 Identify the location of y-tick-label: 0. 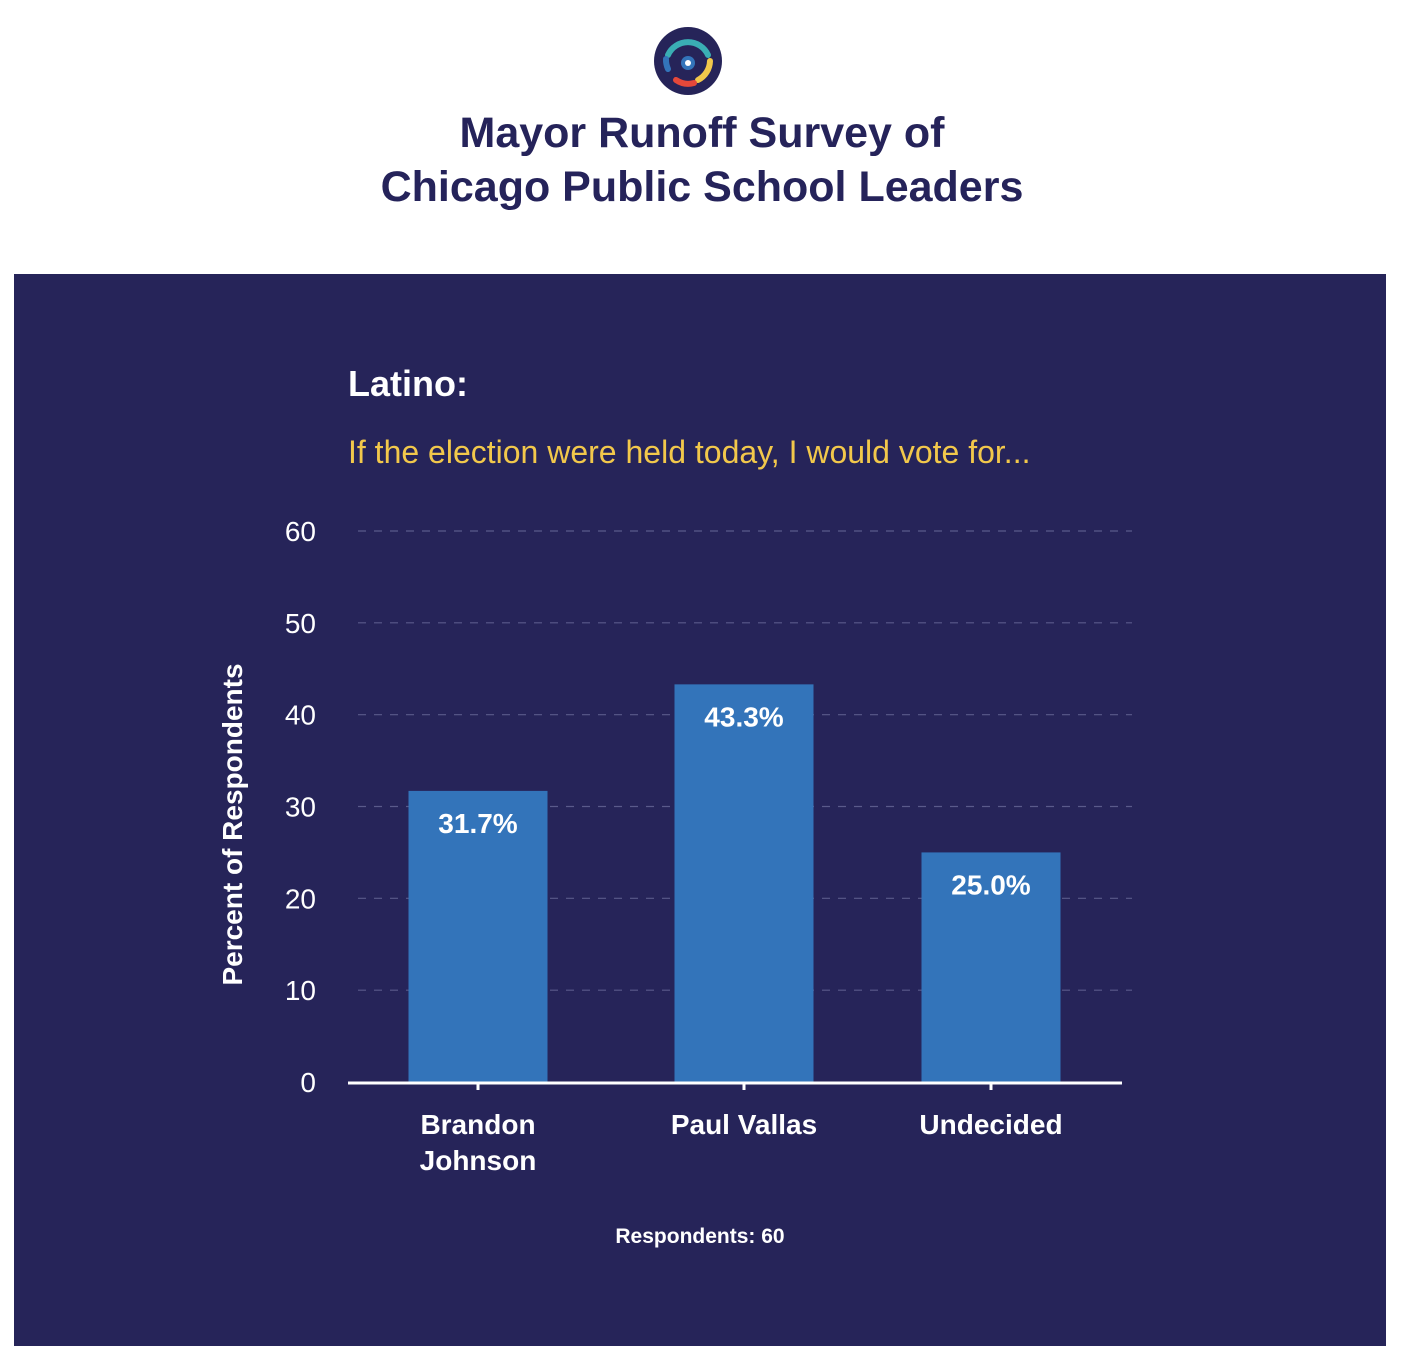
(308, 1082).